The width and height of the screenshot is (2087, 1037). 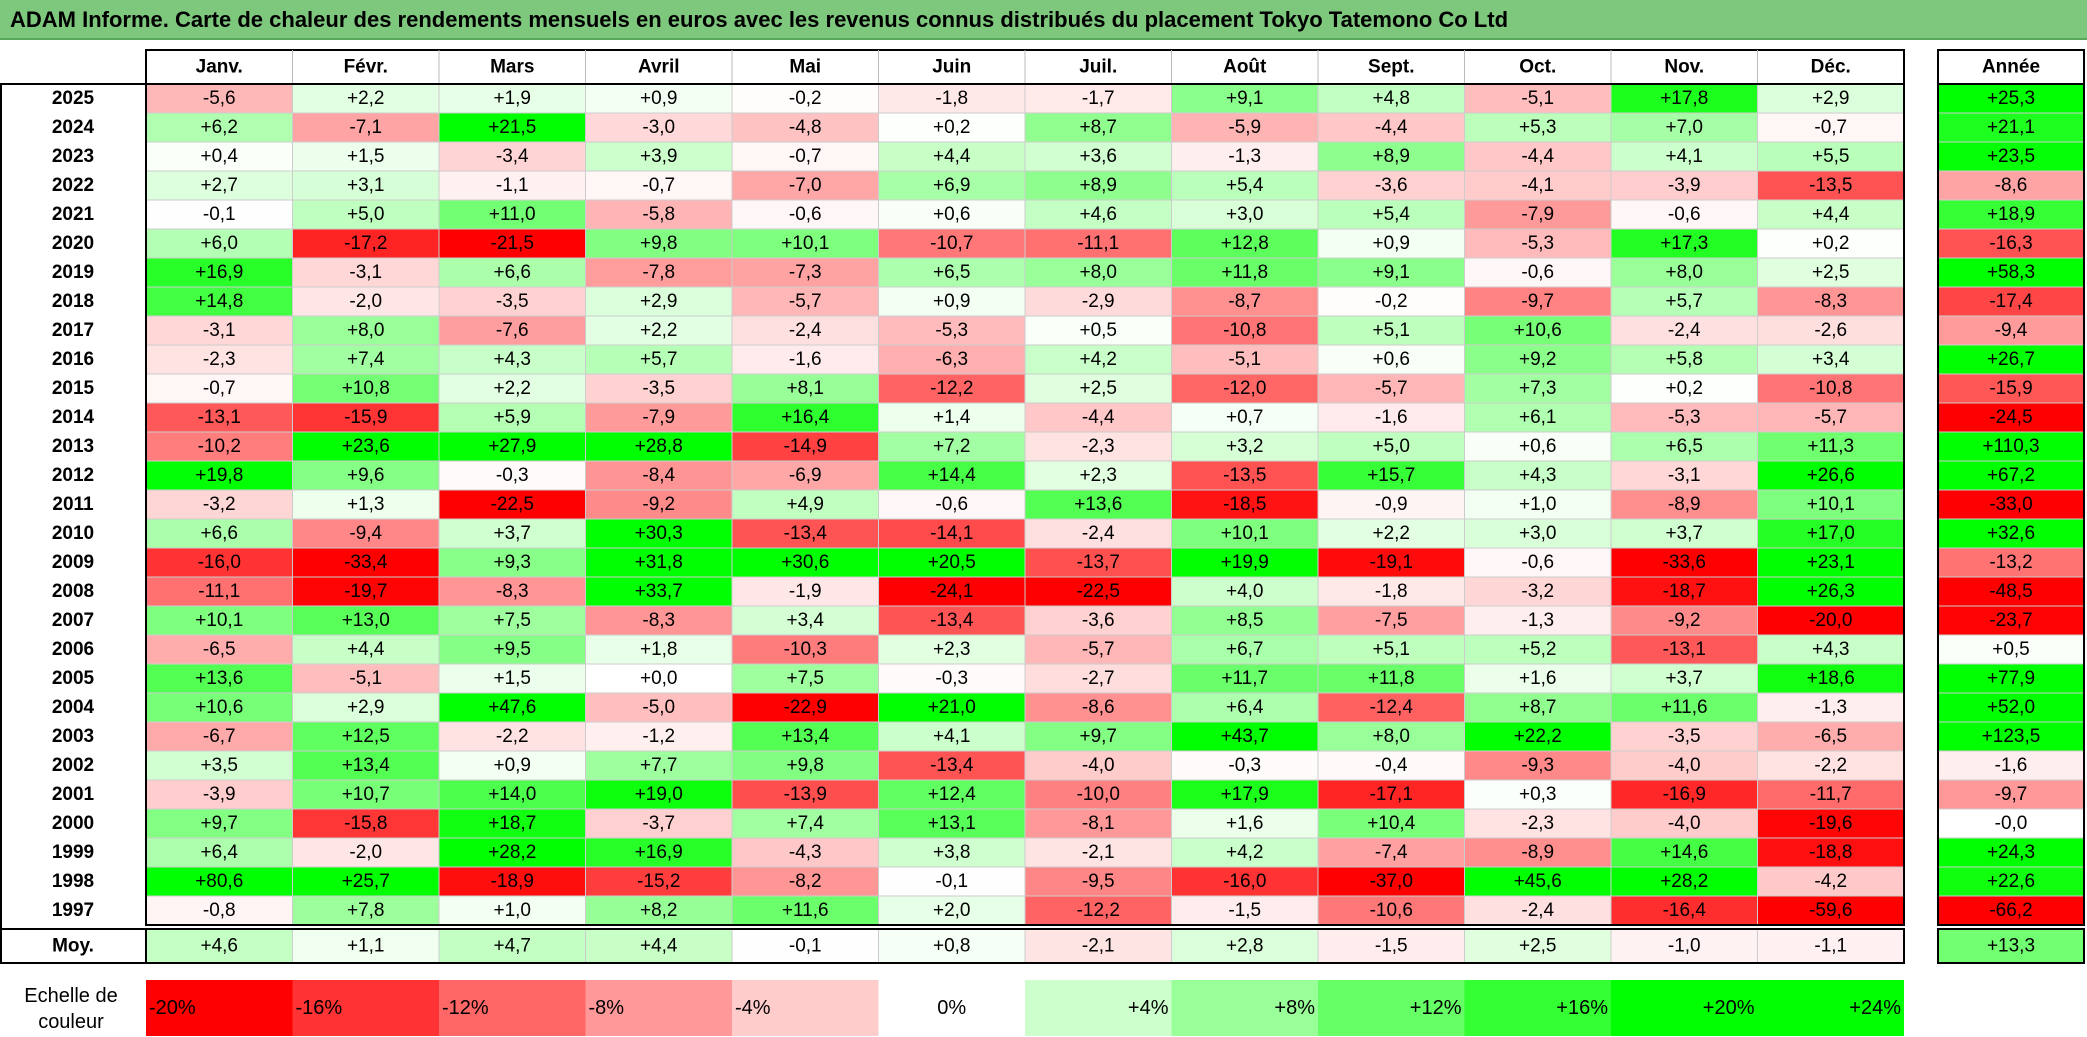 I want to click on cell-value: +13,4, so click(x=366, y=765).